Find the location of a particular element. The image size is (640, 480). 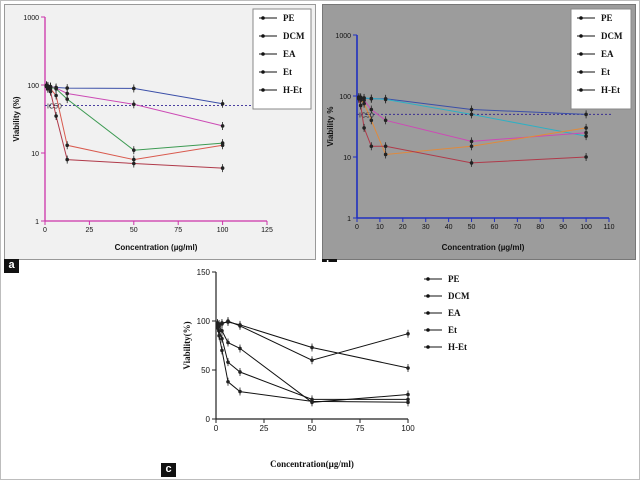

series-line-h-et is located at coordinates (313, 365).